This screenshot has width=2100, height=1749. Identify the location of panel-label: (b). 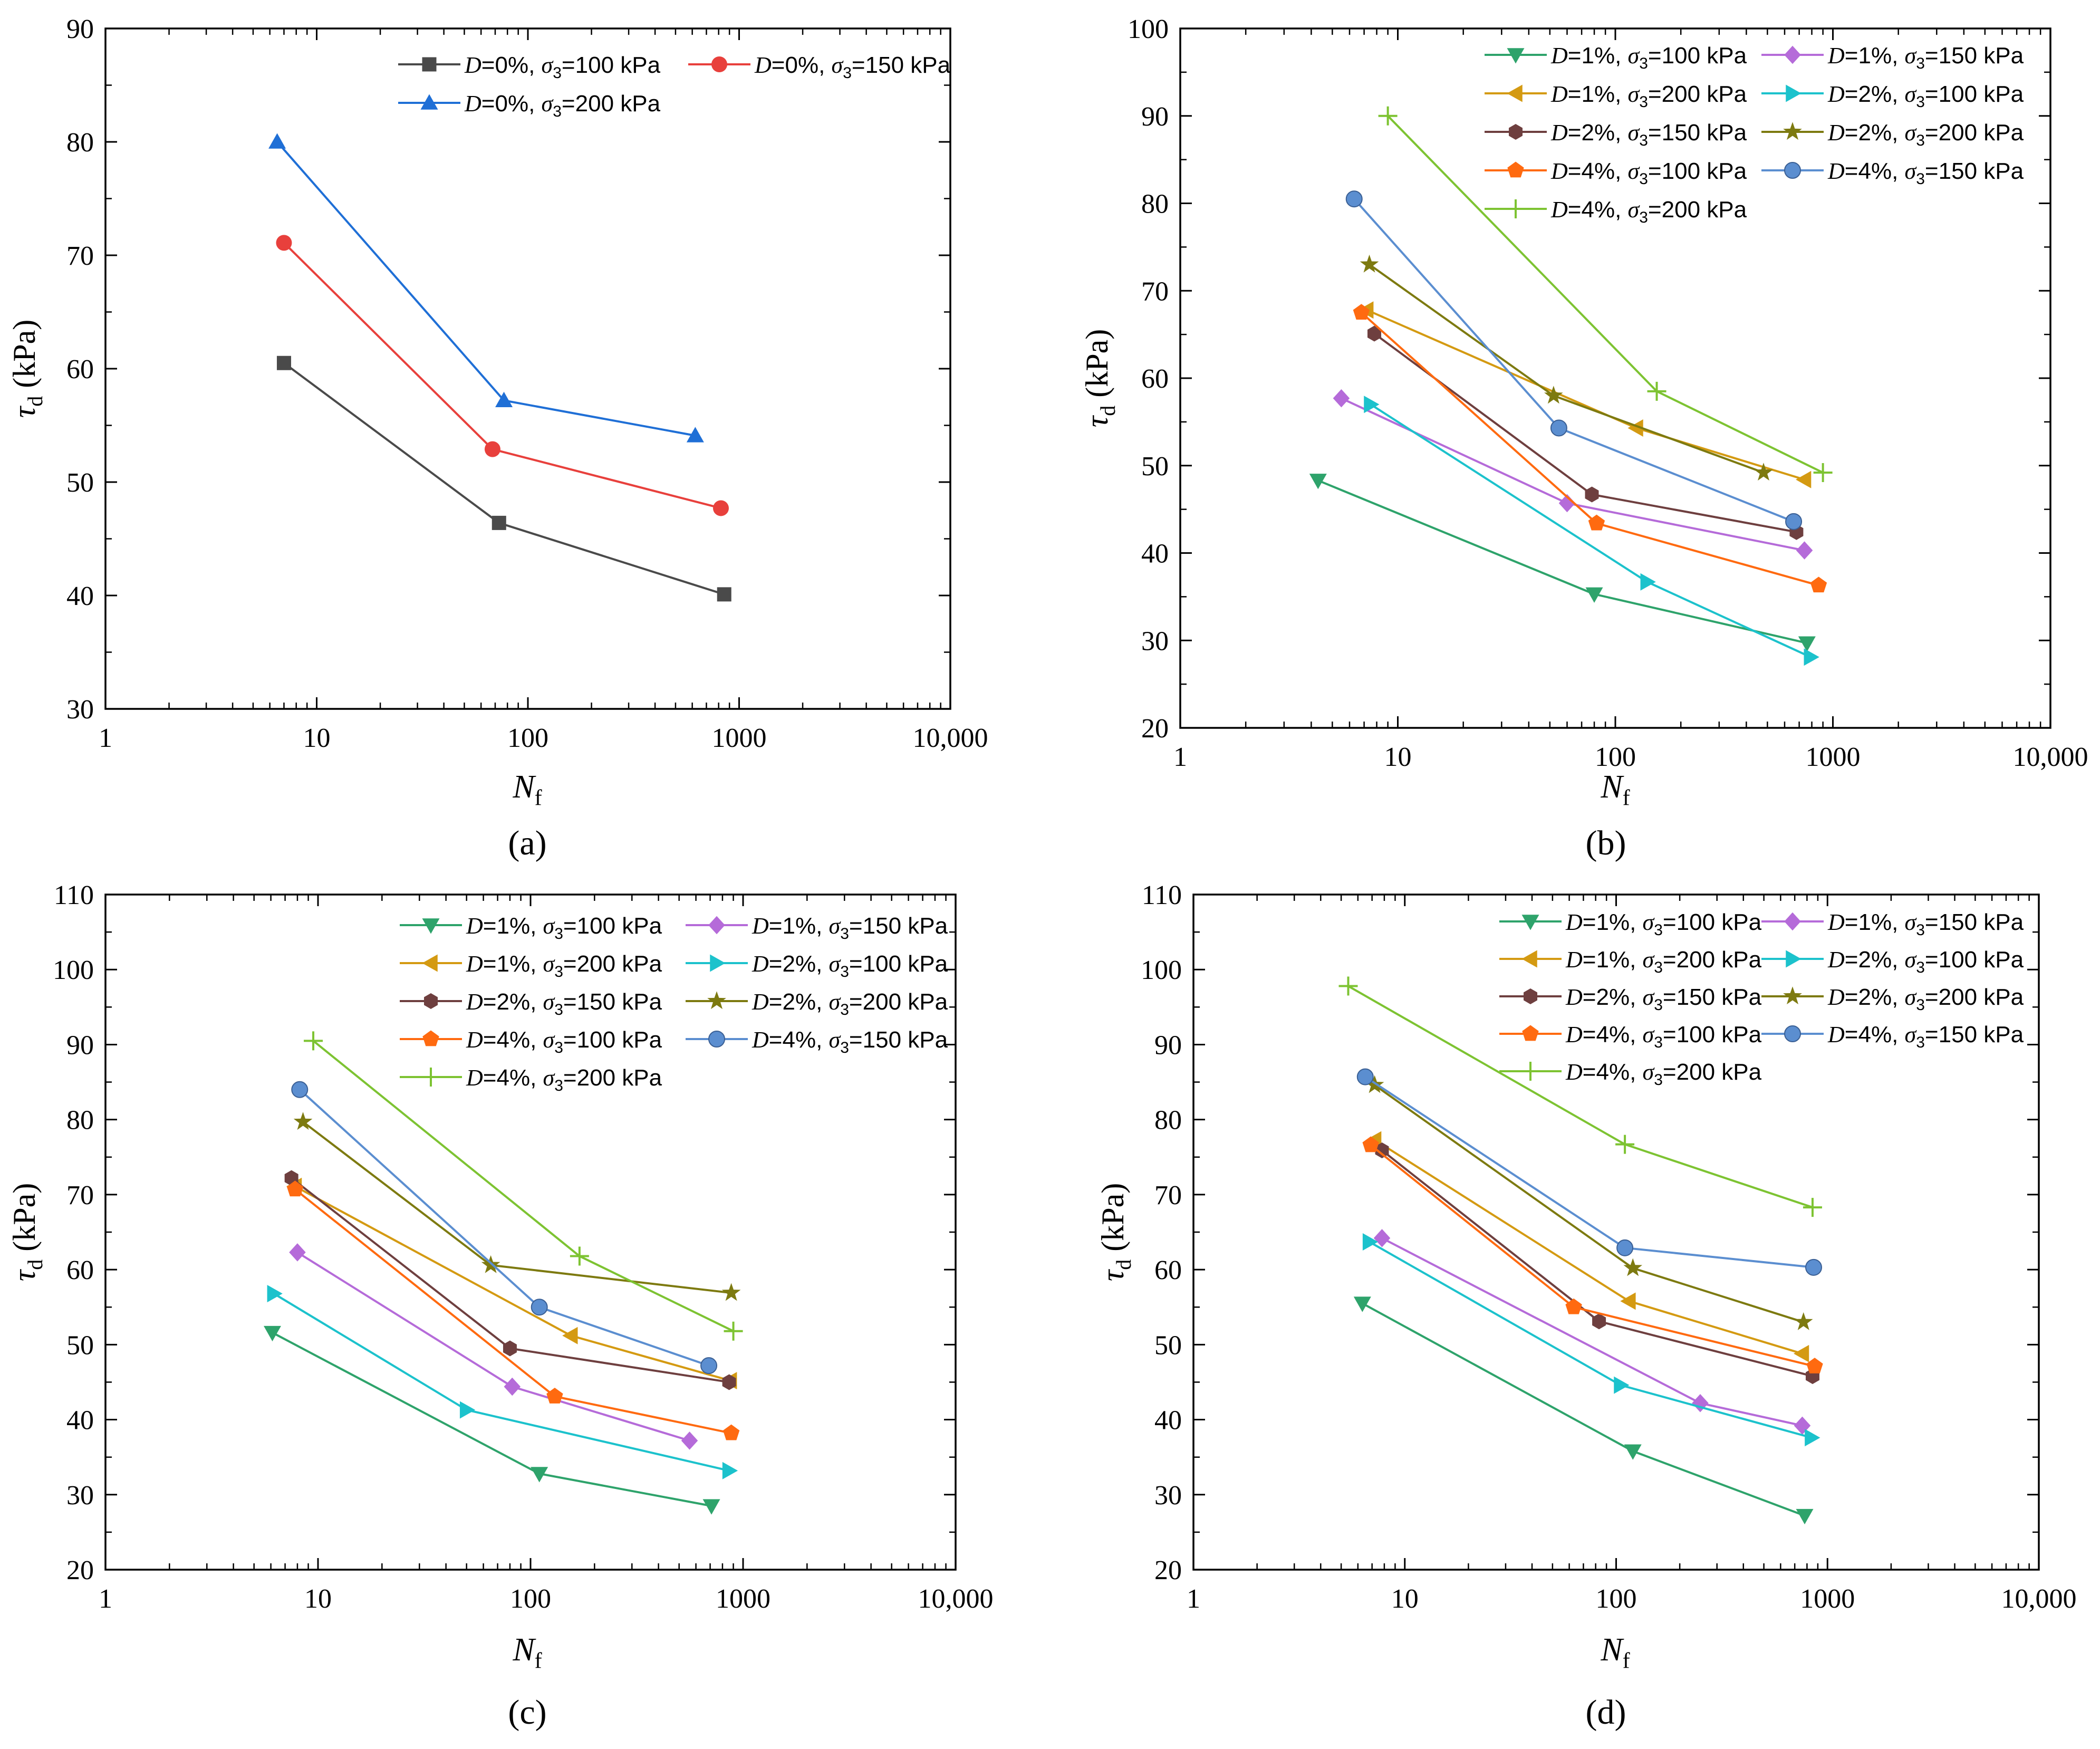
(1606, 843).